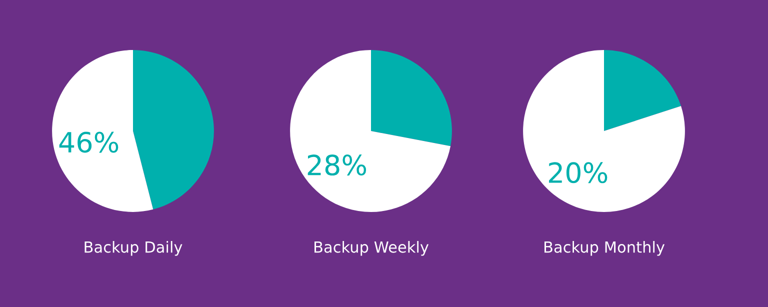 The image size is (768, 307). I want to click on text: 46%, so click(88, 142).